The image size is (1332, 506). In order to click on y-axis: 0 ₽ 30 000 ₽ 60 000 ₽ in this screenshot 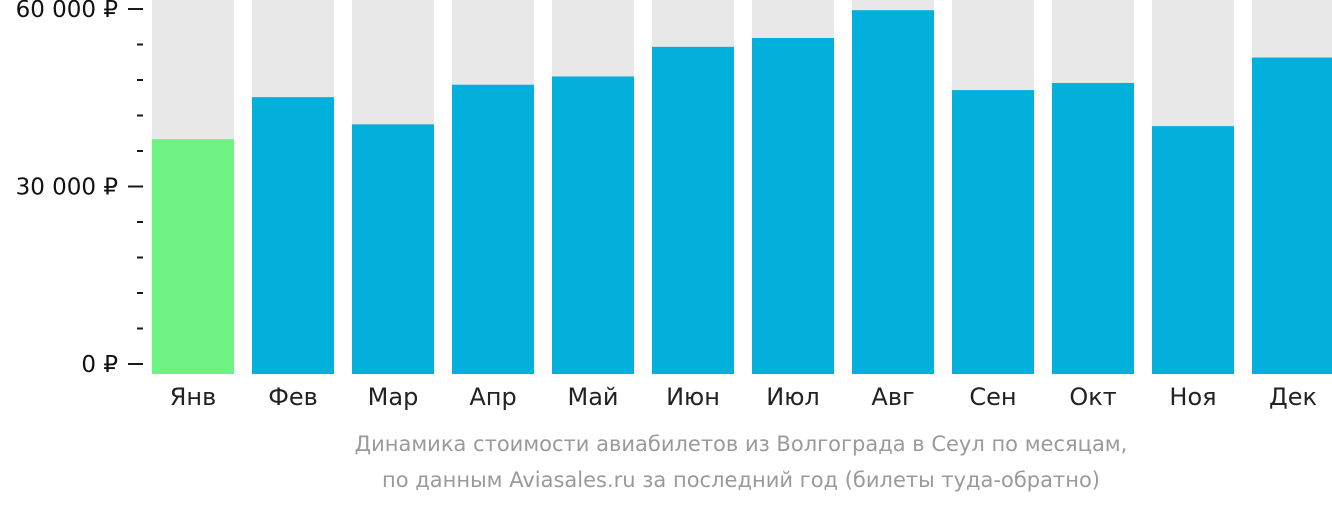, I will do `click(79, 189)`.